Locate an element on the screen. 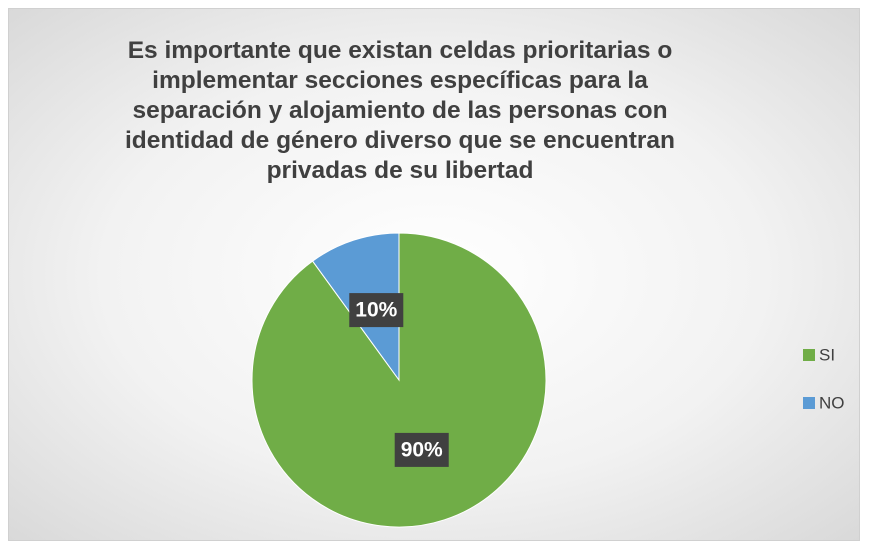 This screenshot has width=869, height=549. data-label: 10% is located at coordinates (376, 310).